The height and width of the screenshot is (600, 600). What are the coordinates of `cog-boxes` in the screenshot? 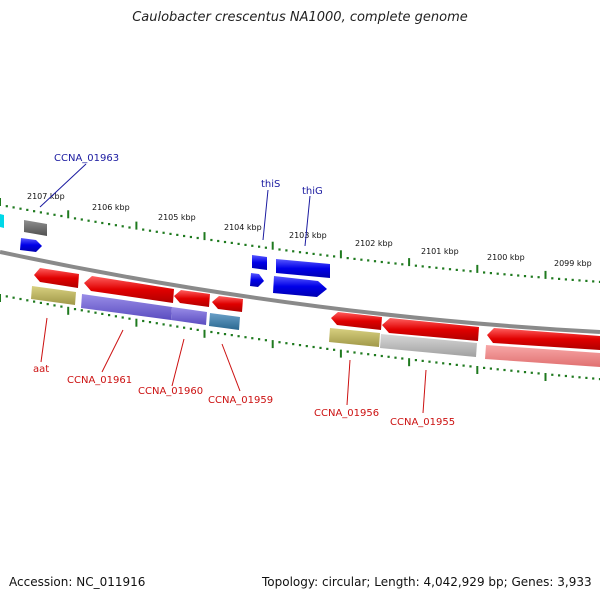 It's located at (315, 326).